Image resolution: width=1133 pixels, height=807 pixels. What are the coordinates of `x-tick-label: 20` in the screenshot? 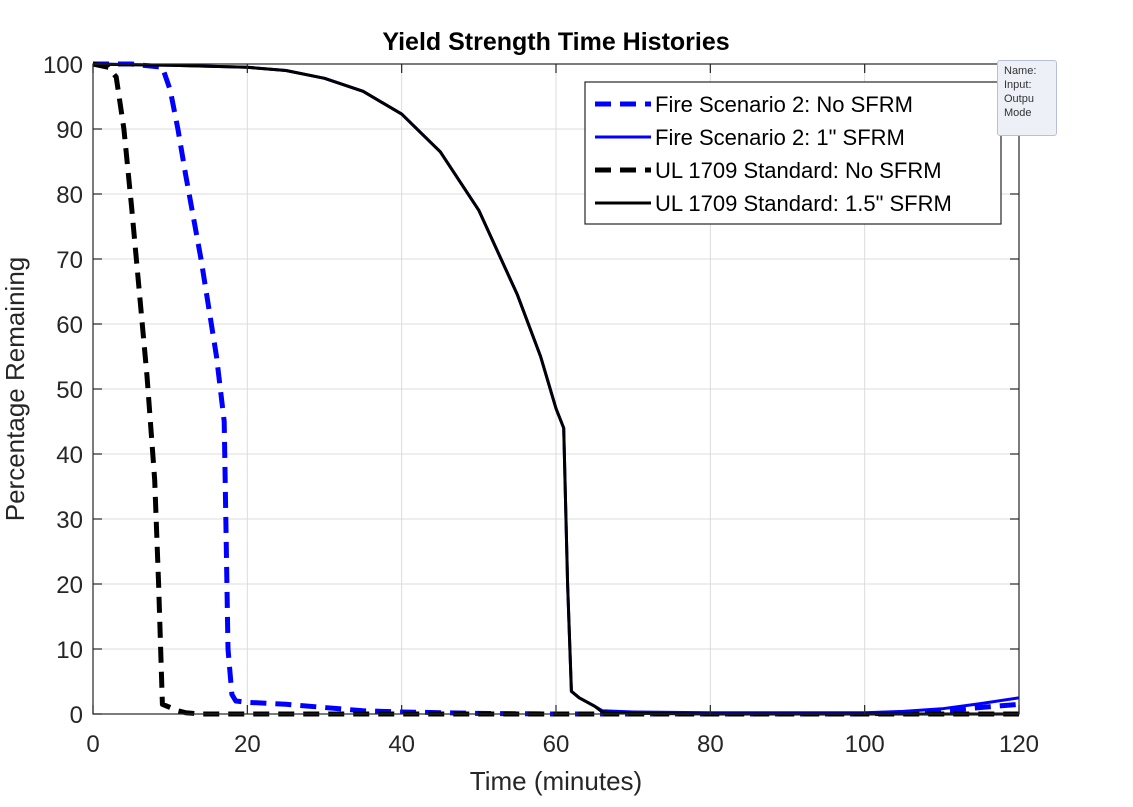 It's located at (247, 744).